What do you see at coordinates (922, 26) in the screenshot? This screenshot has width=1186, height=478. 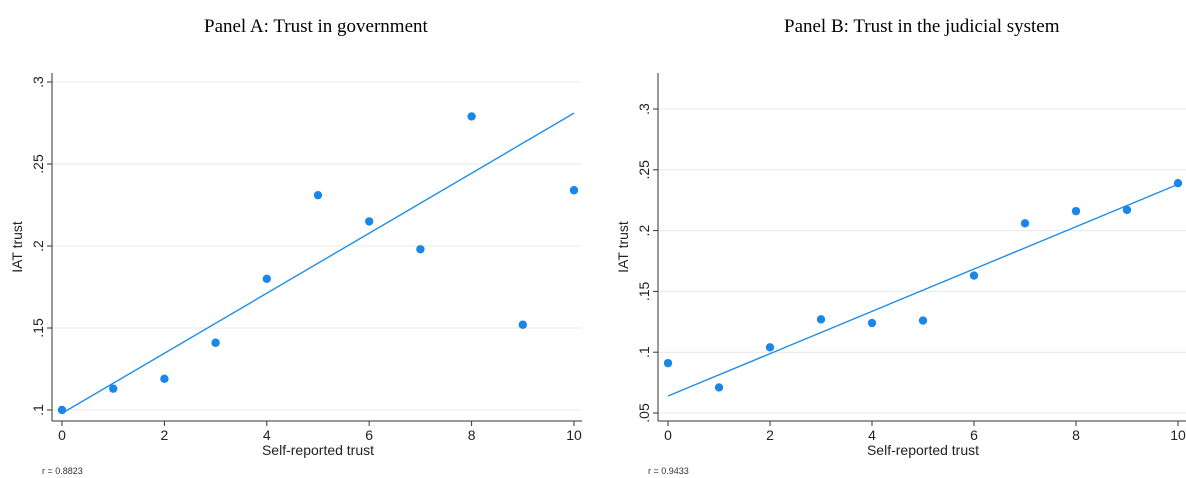 I see `panel-b-title: Panel B: Trust in the judicial system` at bounding box center [922, 26].